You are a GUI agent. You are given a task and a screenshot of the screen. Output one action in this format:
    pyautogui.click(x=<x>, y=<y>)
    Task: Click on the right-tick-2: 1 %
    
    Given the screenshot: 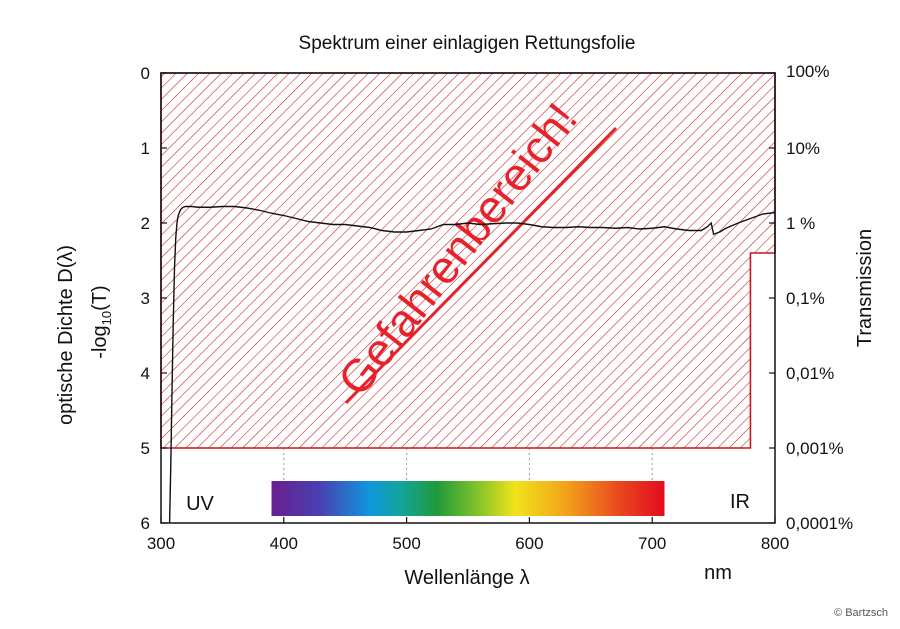 What is the action you would take?
    pyautogui.click(x=800, y=223)
    